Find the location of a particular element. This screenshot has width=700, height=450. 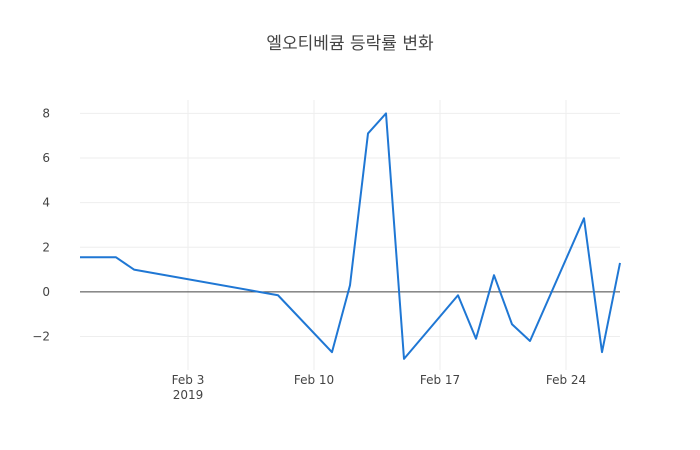

y-tick-label: 4 is located at coordinates (46, 203).